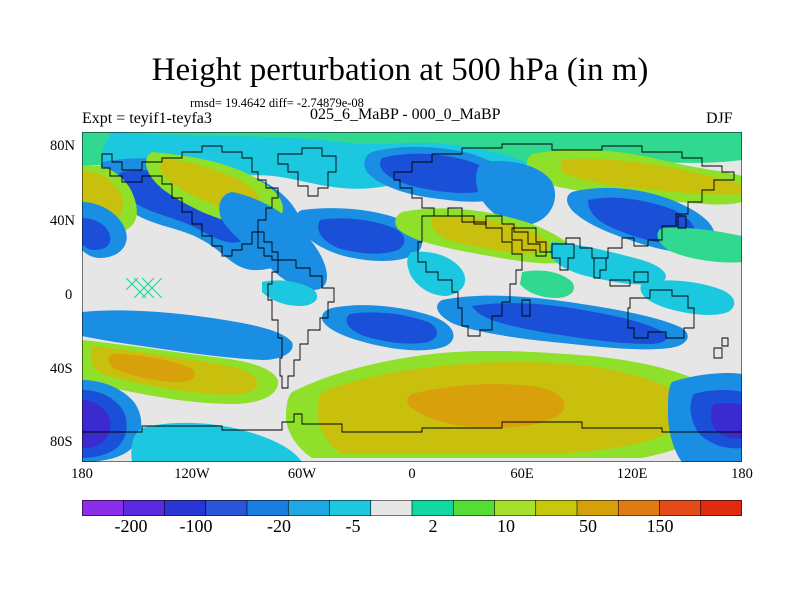  Describe the element at coordinates (277, 103) in the screenshot. I see `rmsd-stats: rmsd= 19.4642 diff= -2.74879e-08` at that location.